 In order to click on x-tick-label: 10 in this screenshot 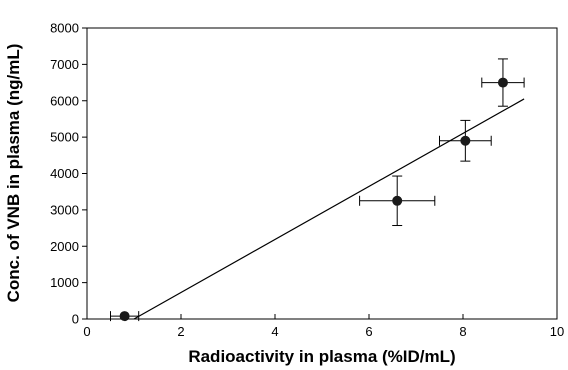, I will do `click(557, 331)`.